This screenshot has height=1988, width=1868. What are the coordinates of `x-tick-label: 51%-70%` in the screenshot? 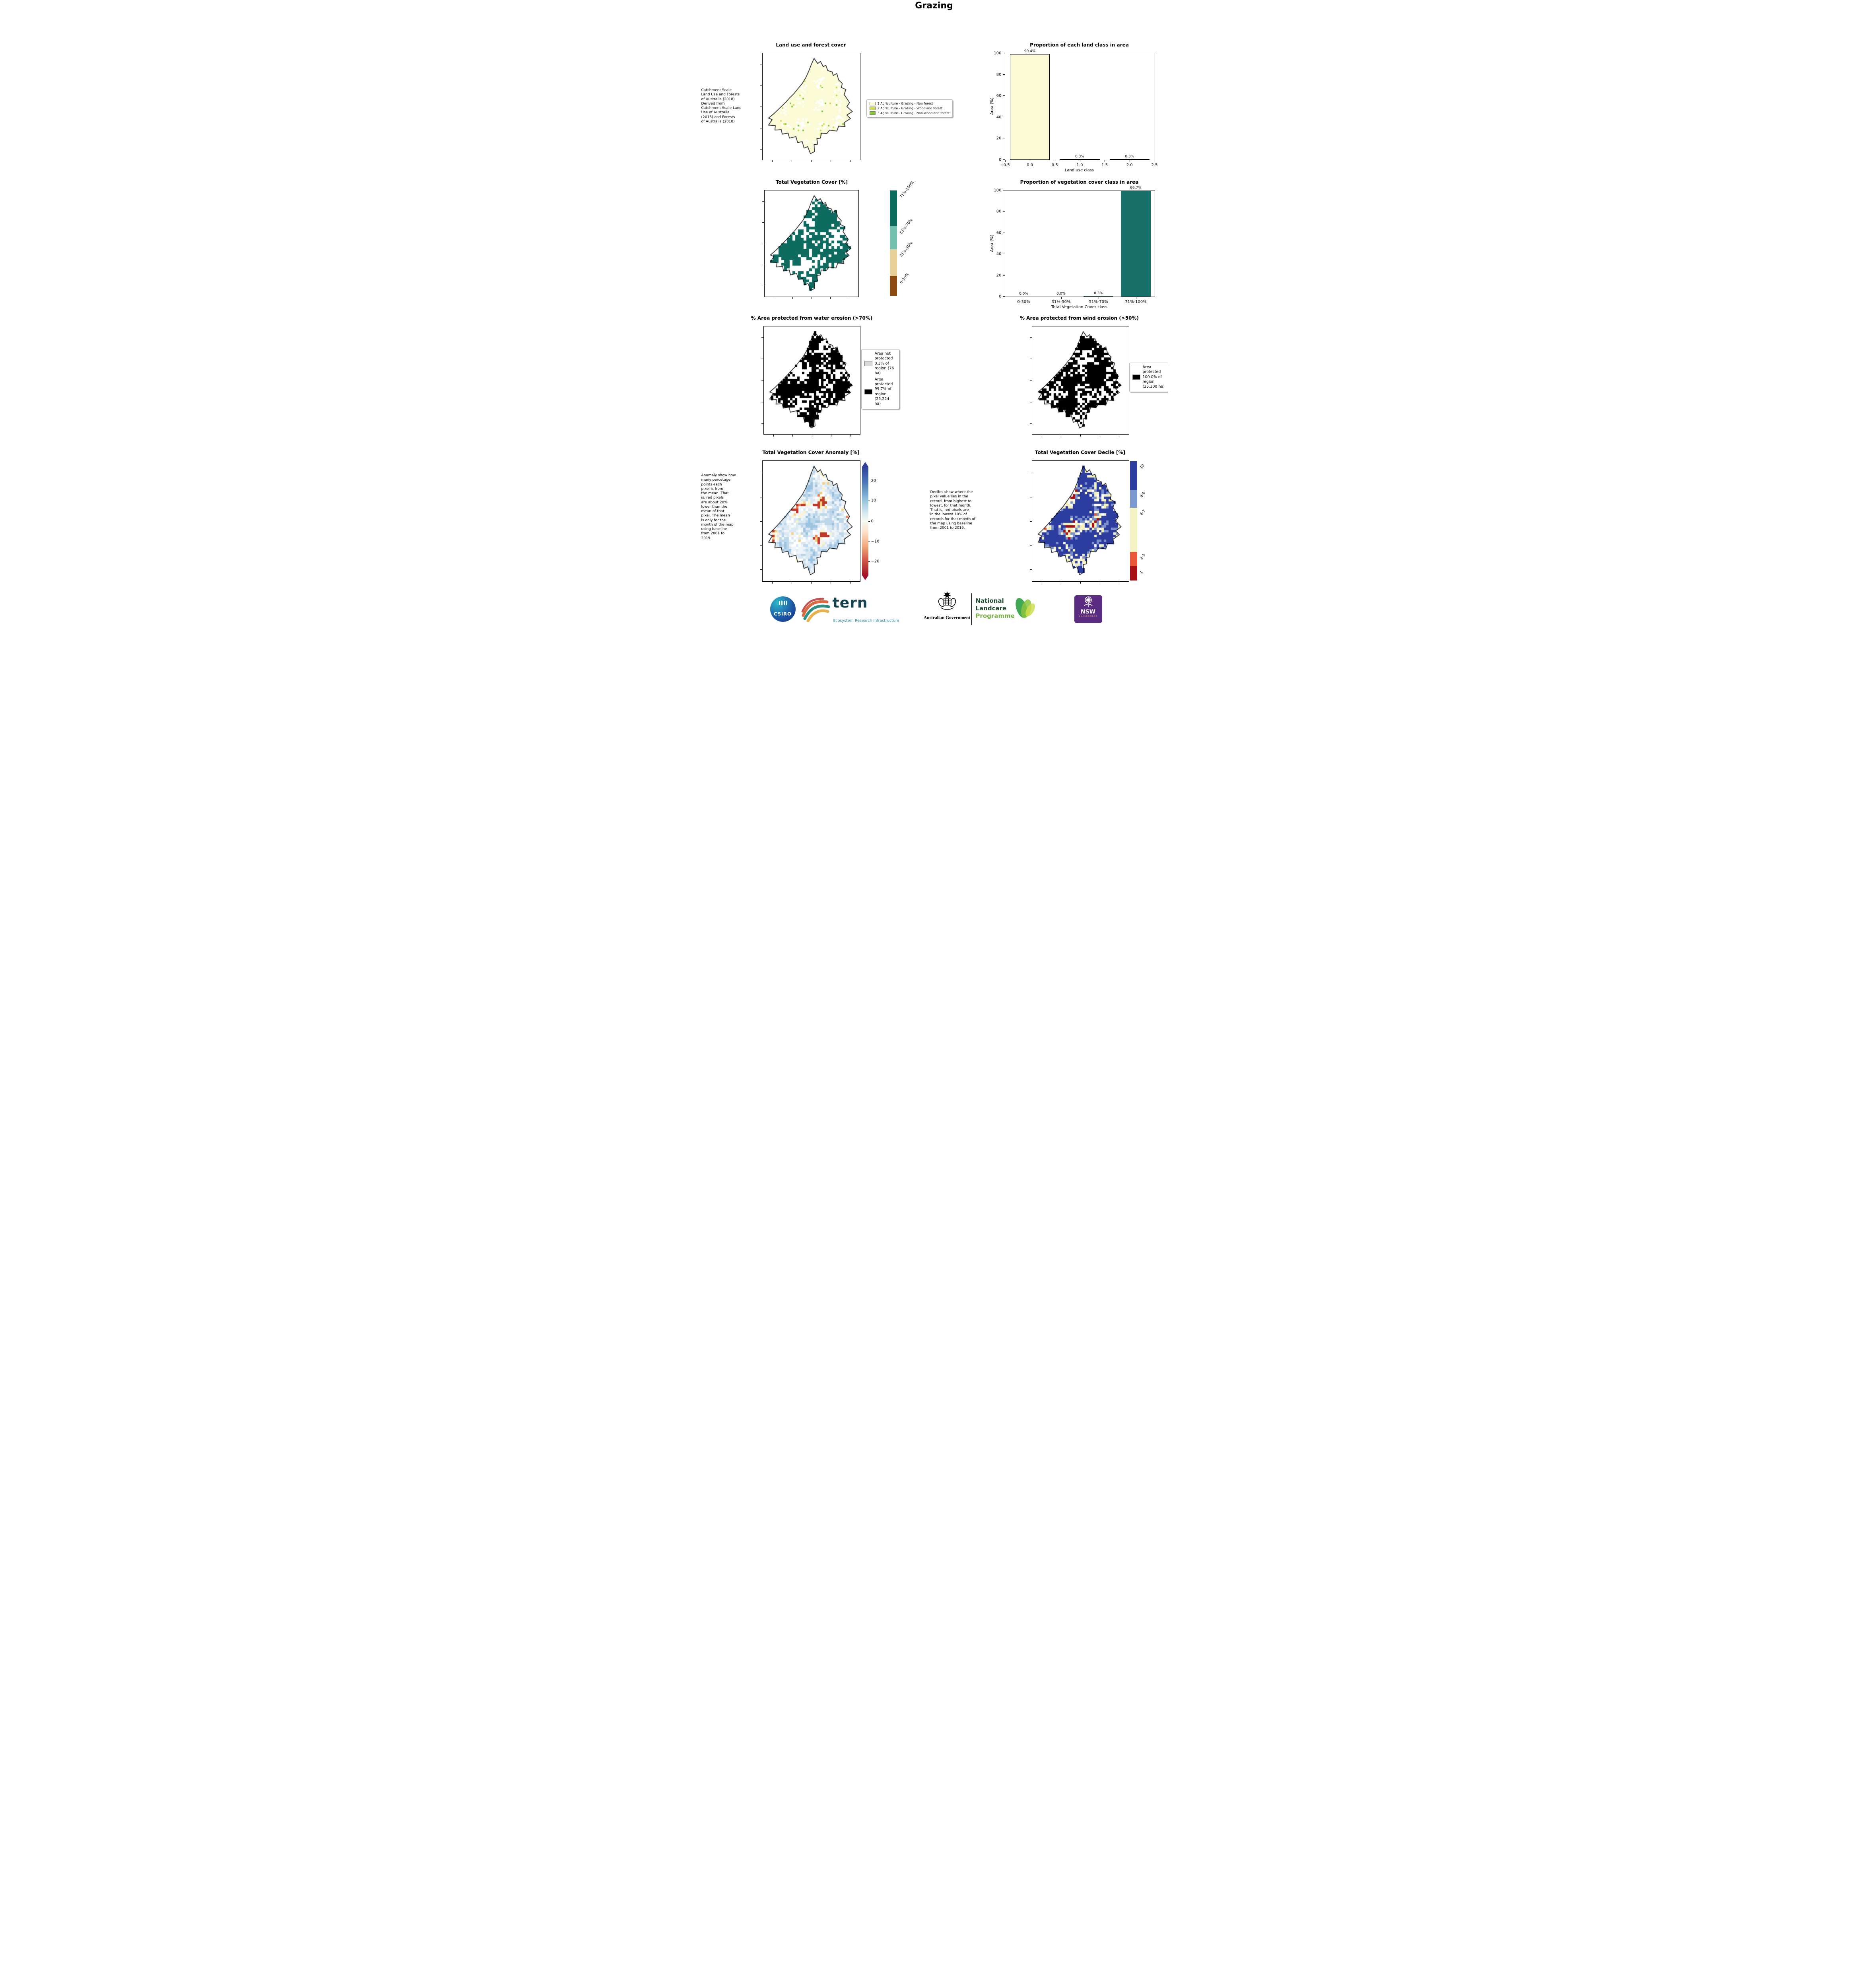 It's located at (1098, 302).